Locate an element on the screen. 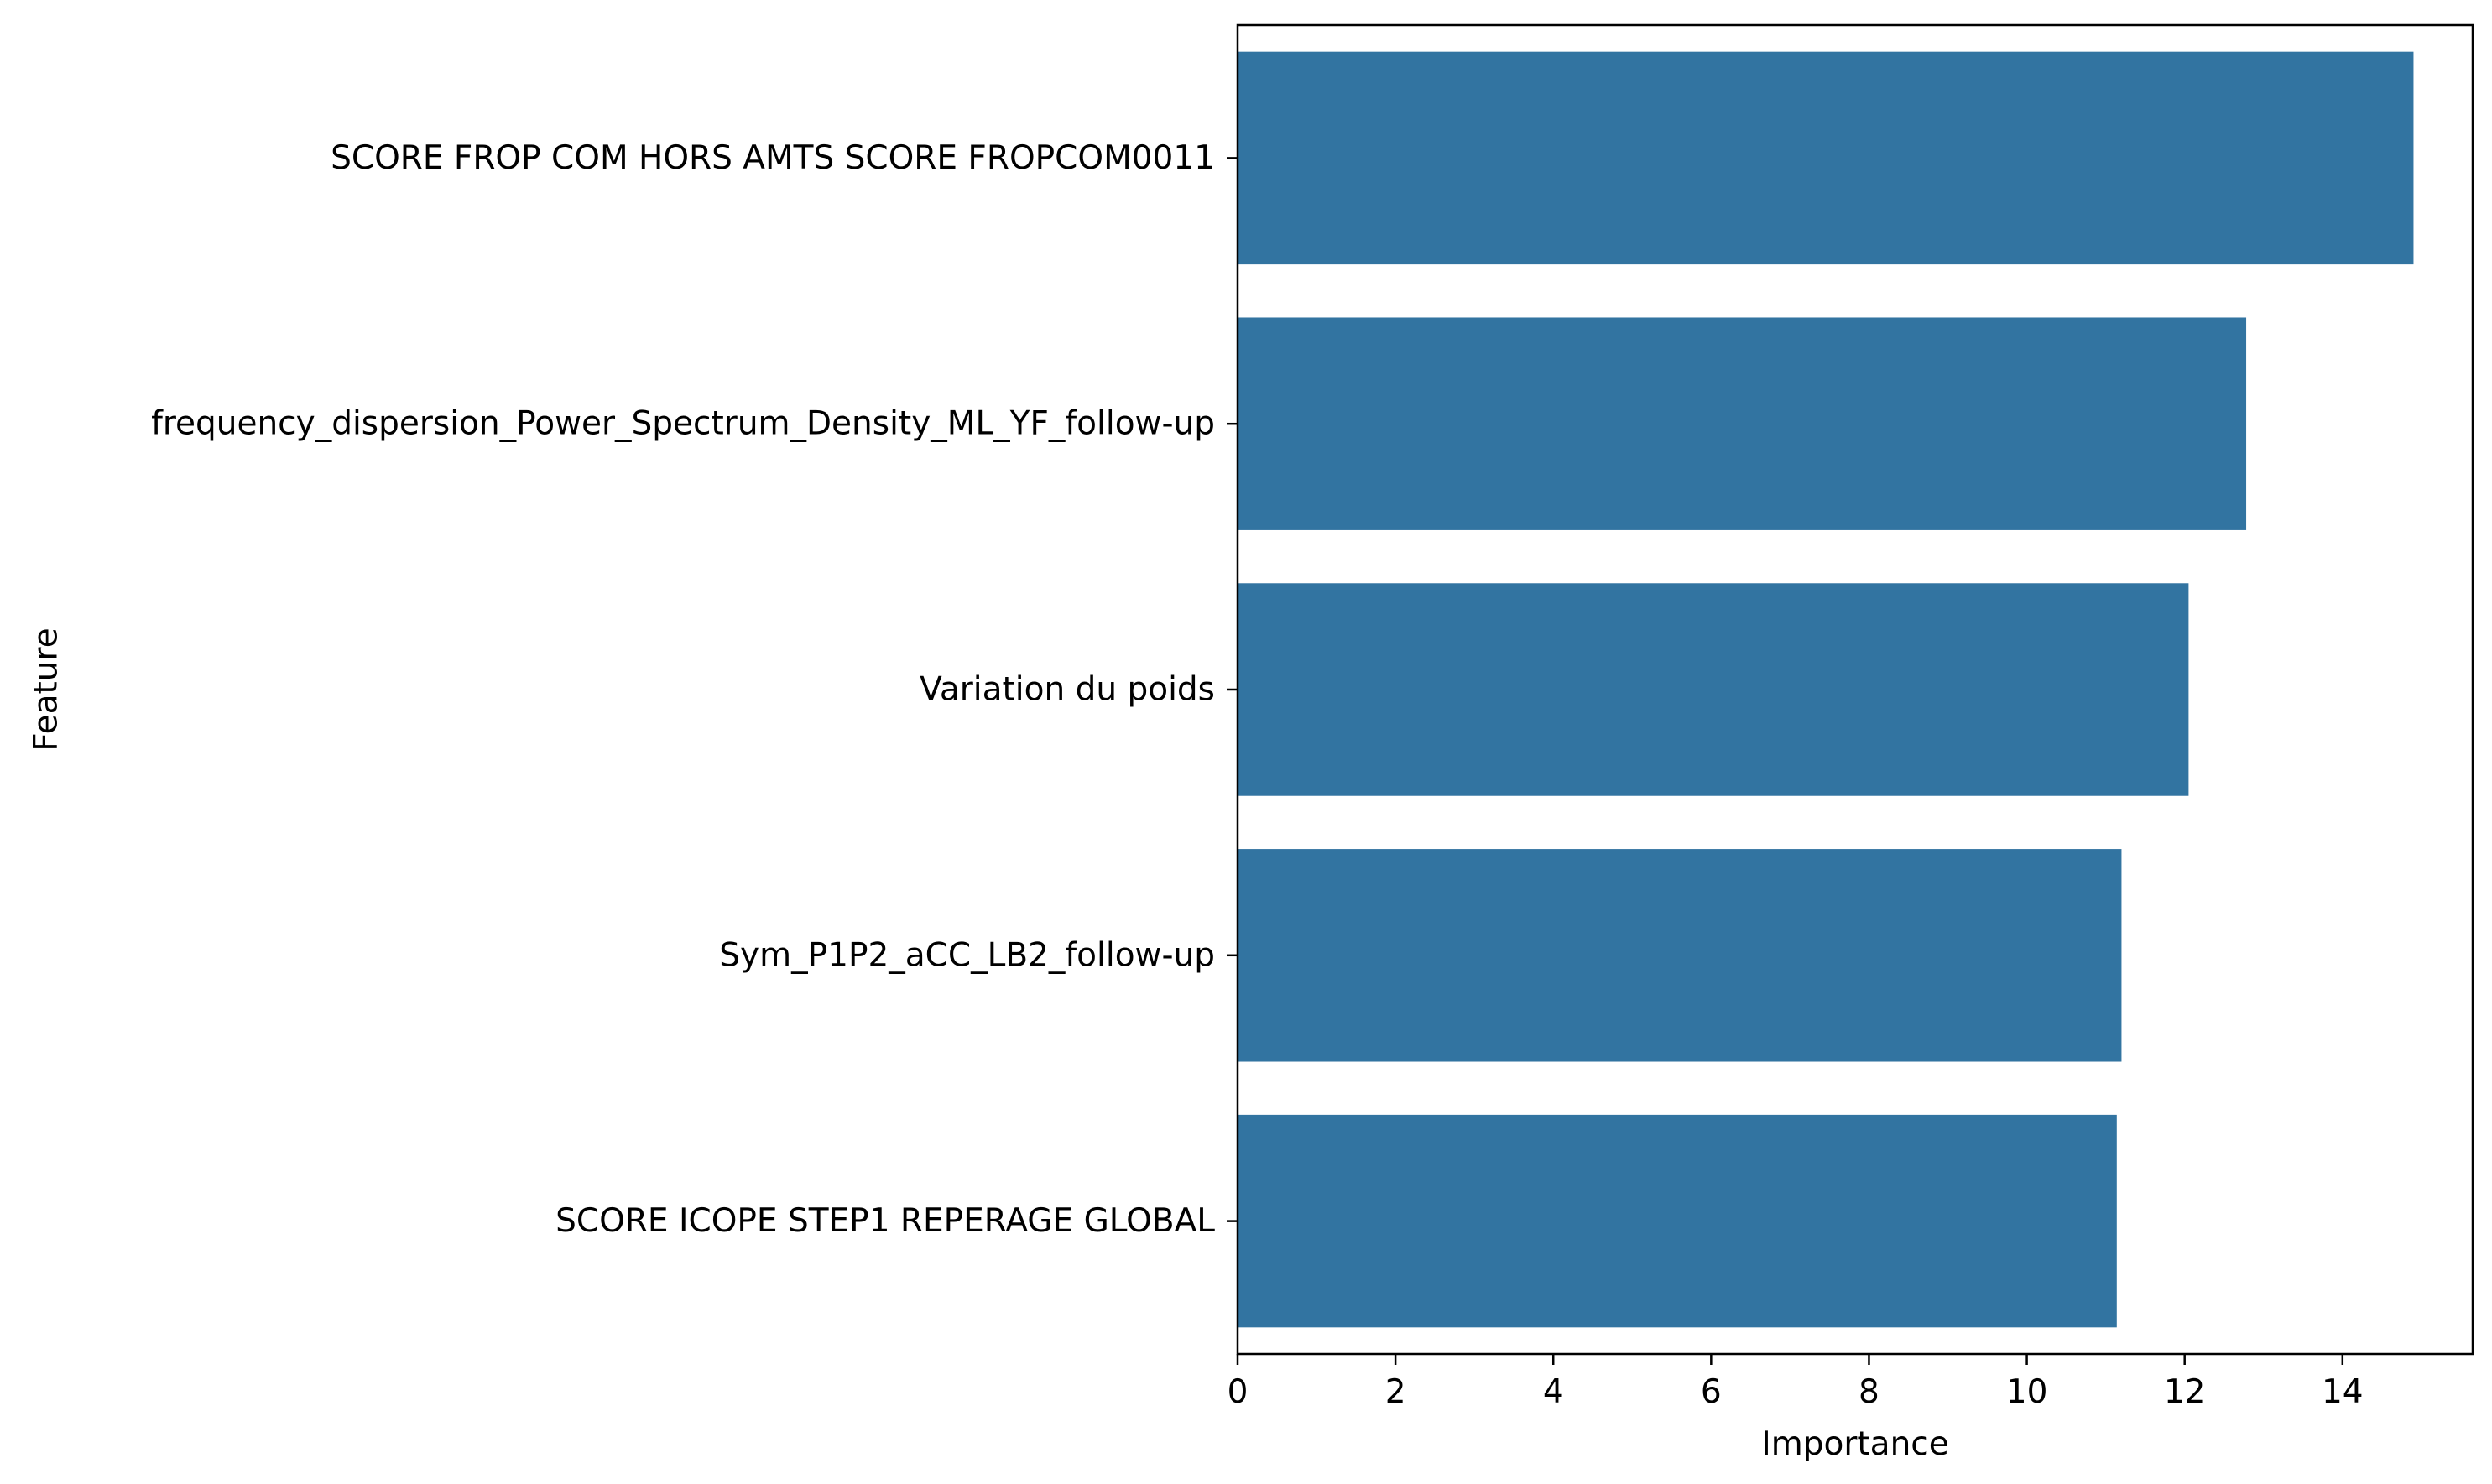 The image size is (2492, 1484). x-tick-label: 10 is located at coordinates (2027, 1392).